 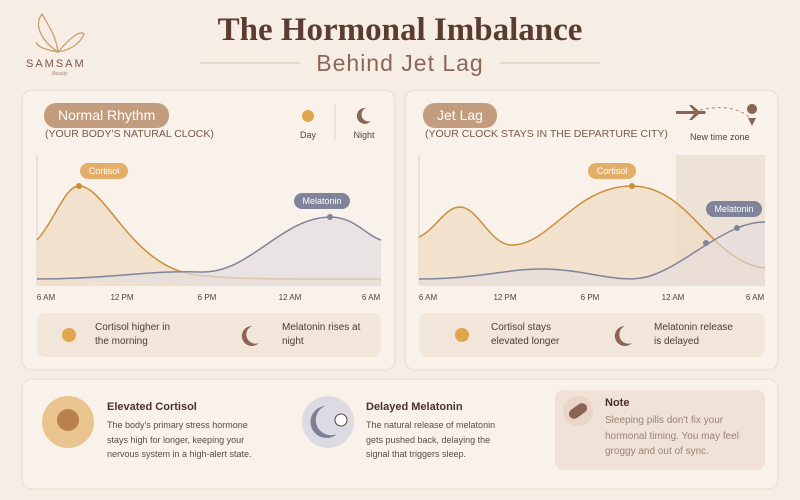 What do you see at coordinates (56, 64) in the screenshot?
I see `brand-name: SAMSAM` at bounding box center [56, 64].